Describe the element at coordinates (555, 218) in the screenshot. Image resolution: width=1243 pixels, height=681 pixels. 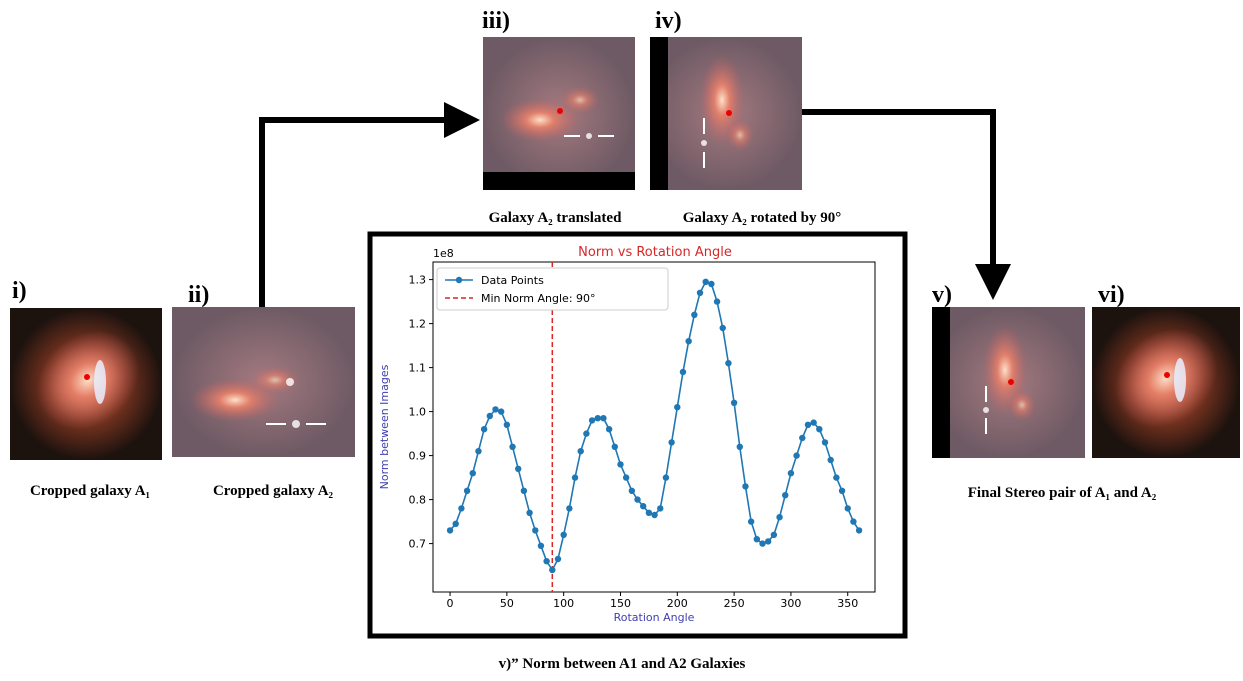
I see `caption: Galaxy A₂ translated` at that location.